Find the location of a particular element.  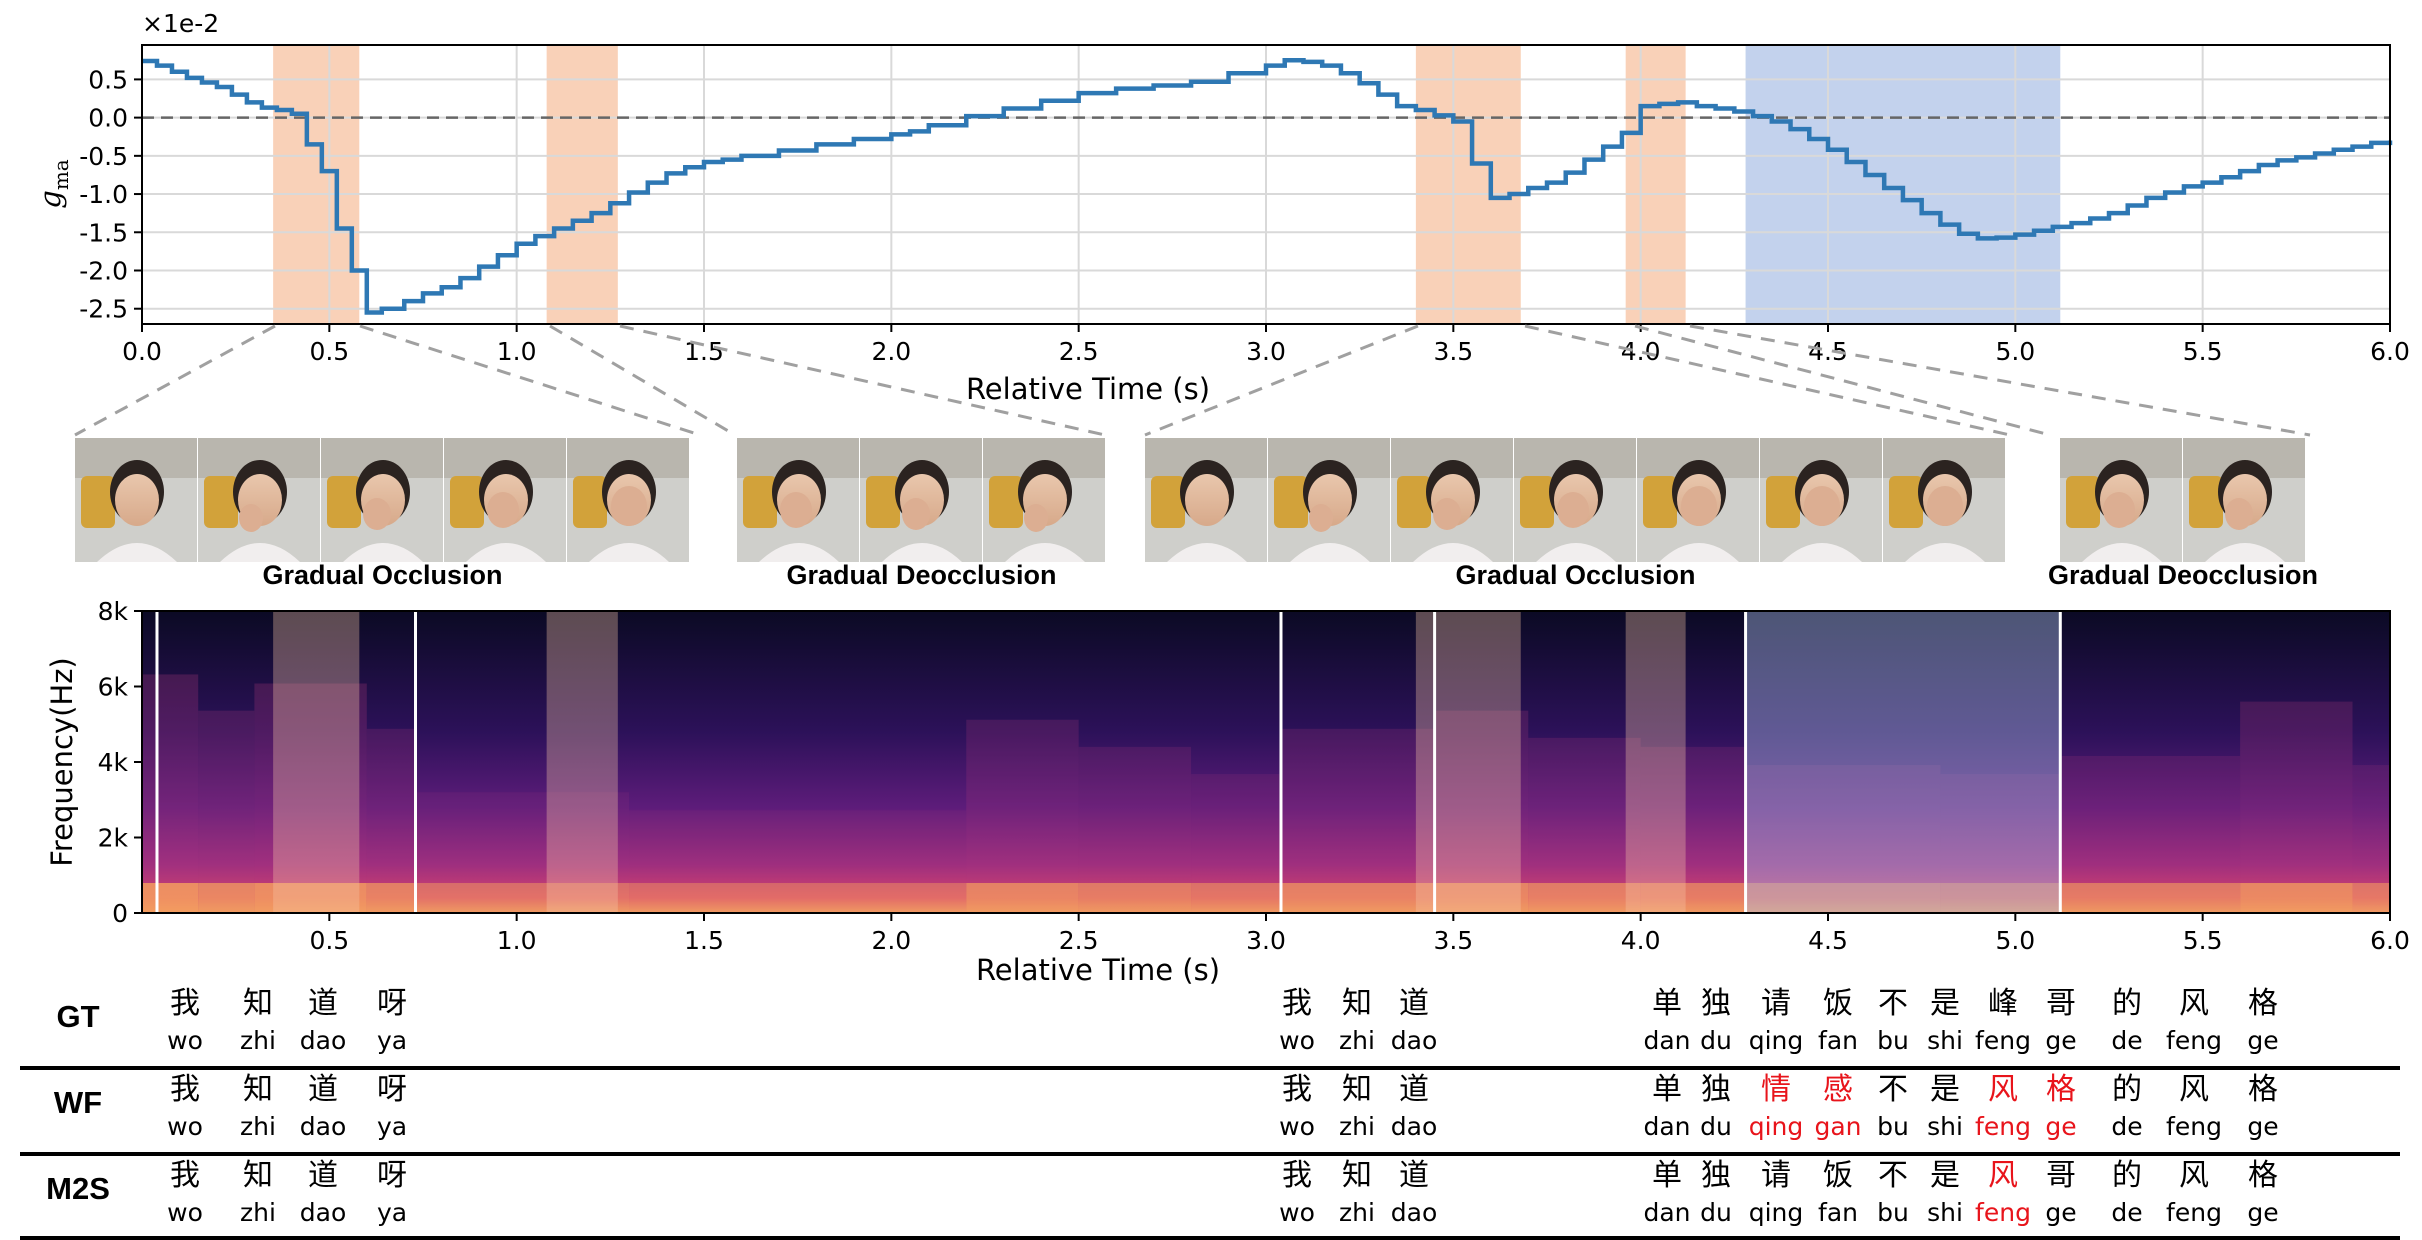

deocclusion-span is located at coordinates (1903, 184).